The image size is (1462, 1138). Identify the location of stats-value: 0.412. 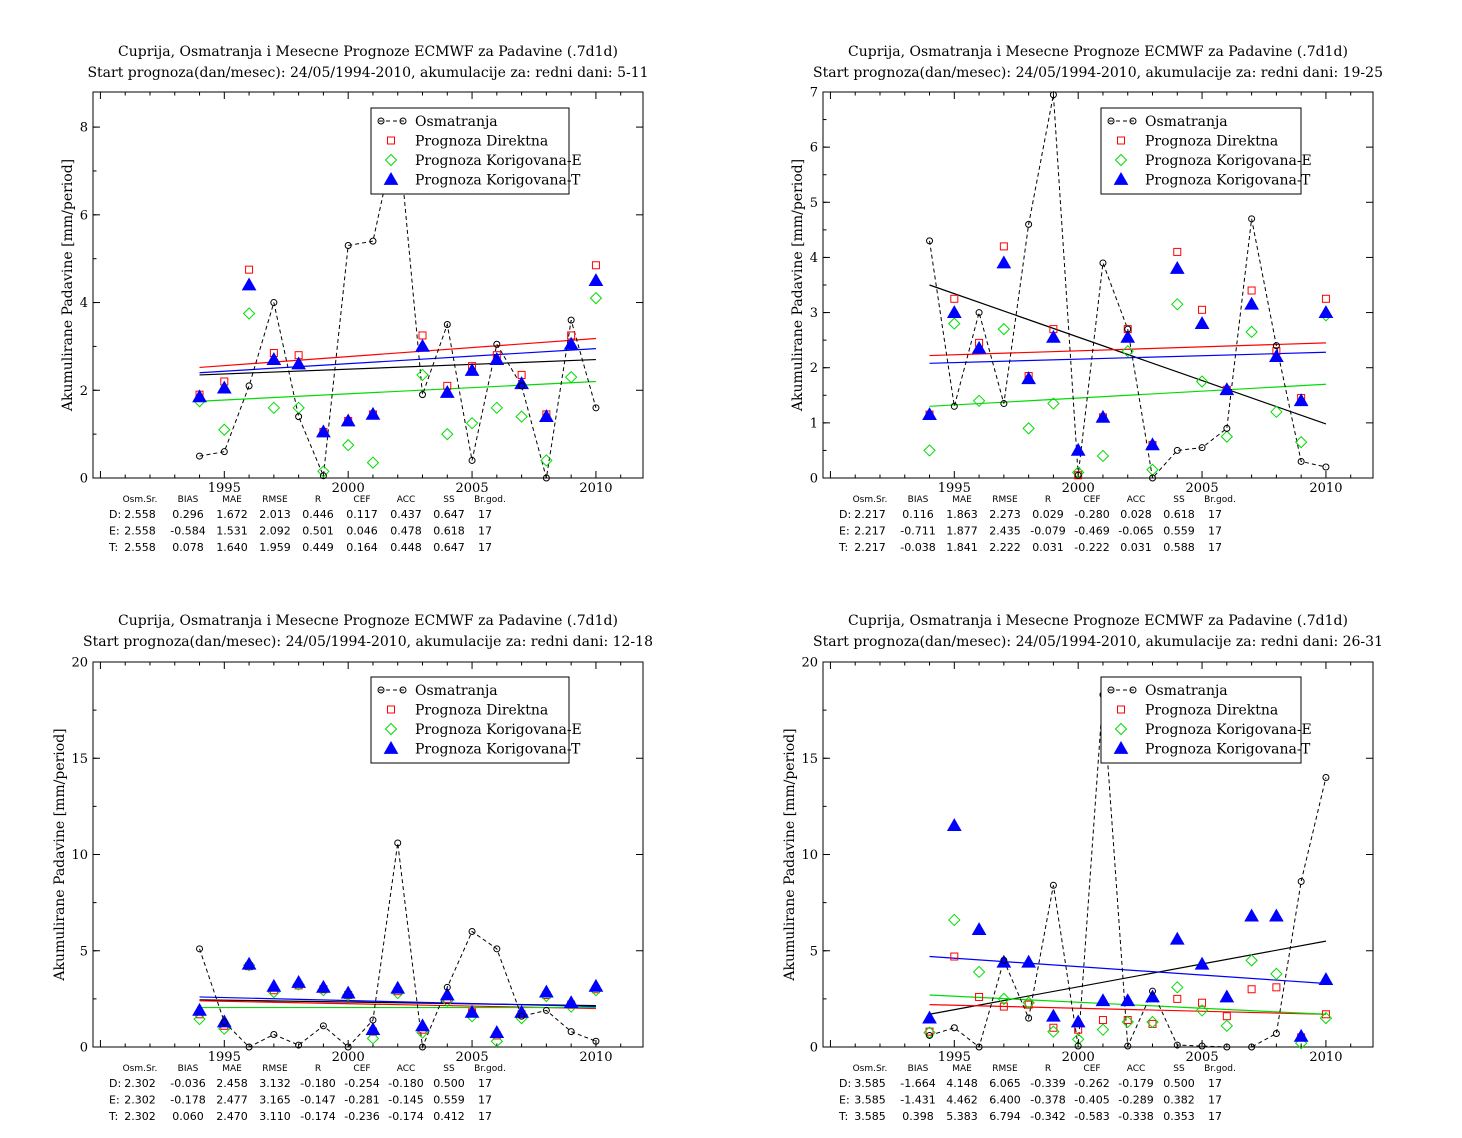
(449, 1116).